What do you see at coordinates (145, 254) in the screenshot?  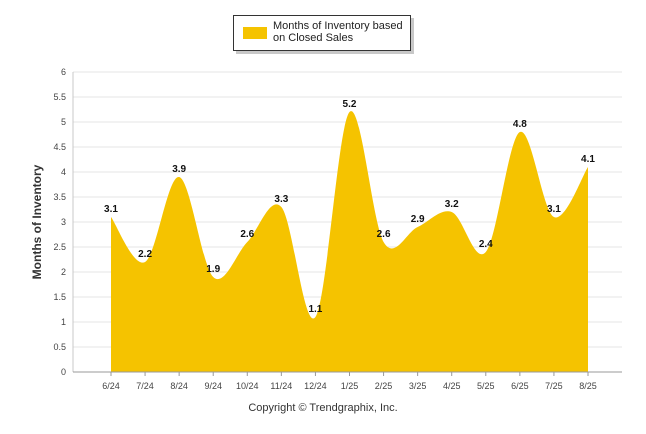 I see `data-label: 2.2` at bounding box center [145, 254].